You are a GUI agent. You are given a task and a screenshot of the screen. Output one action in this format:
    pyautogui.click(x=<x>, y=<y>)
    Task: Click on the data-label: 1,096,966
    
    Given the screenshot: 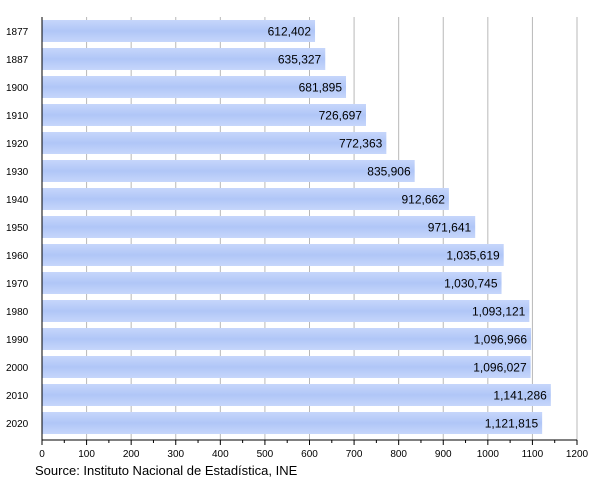 What is the action you would take?
    pyautogui.click(x=501, y=340)
    